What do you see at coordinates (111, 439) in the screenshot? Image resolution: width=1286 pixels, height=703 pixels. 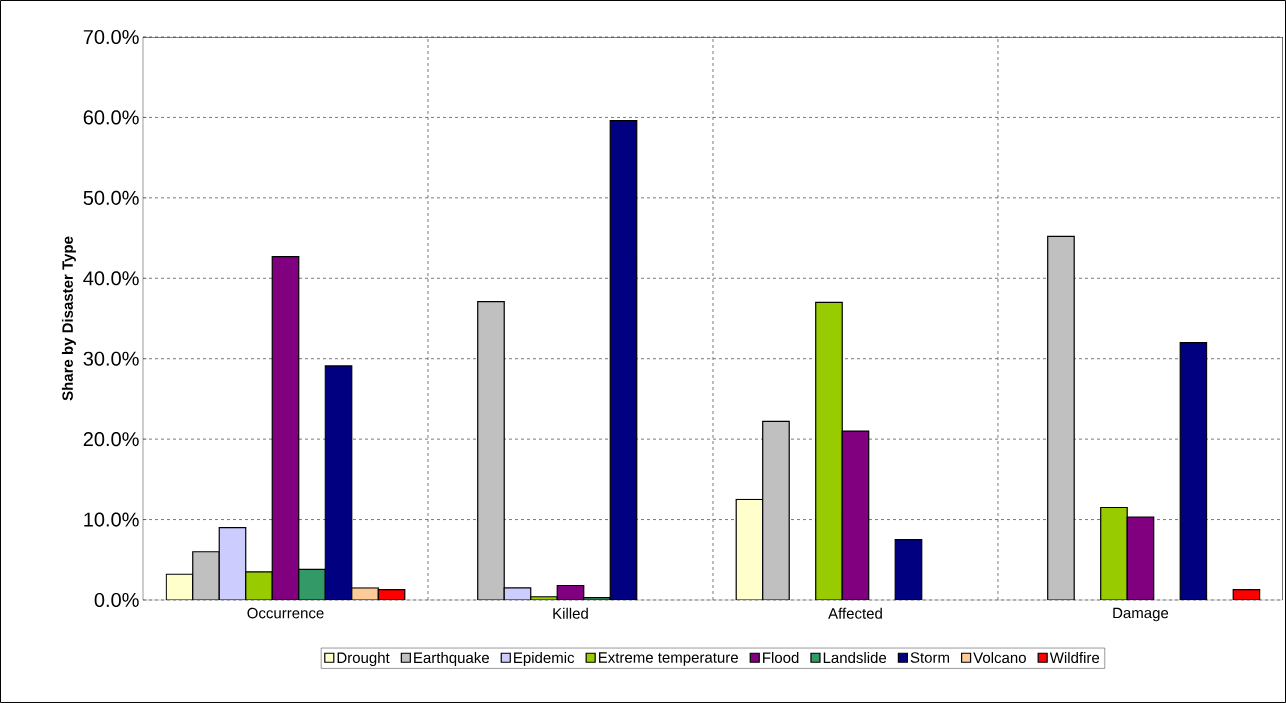 I see `y-tick-label: 20.0%` at bounding box center [111, 439].